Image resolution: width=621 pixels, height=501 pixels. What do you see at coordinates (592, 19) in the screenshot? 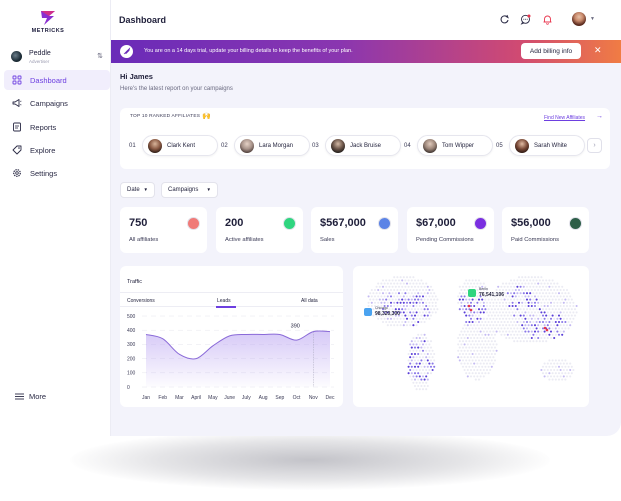
I see `chevron-down-icon: ▼` at bounding box center [592, 19].